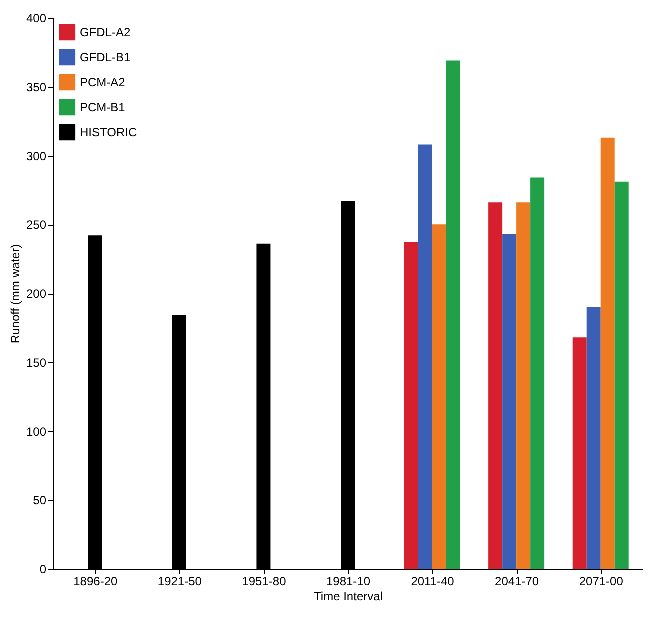 The width and height of the screenshot is (668, 625). What do you see at coordinates (517, 581) in the screenshot?
I see `x-tick-label: 2041-70` at bounding box center [517, 581].